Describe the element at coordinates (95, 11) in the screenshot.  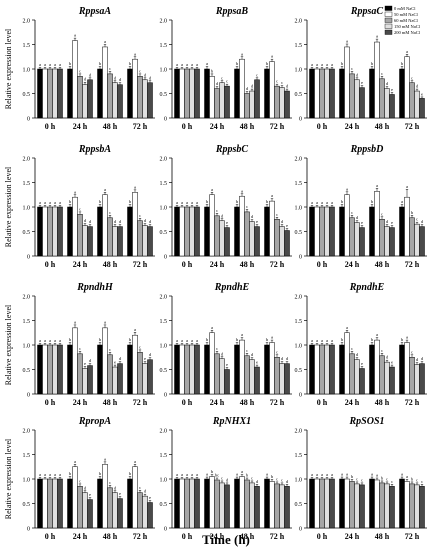
I see `panel-title: RppsaA` at that location.